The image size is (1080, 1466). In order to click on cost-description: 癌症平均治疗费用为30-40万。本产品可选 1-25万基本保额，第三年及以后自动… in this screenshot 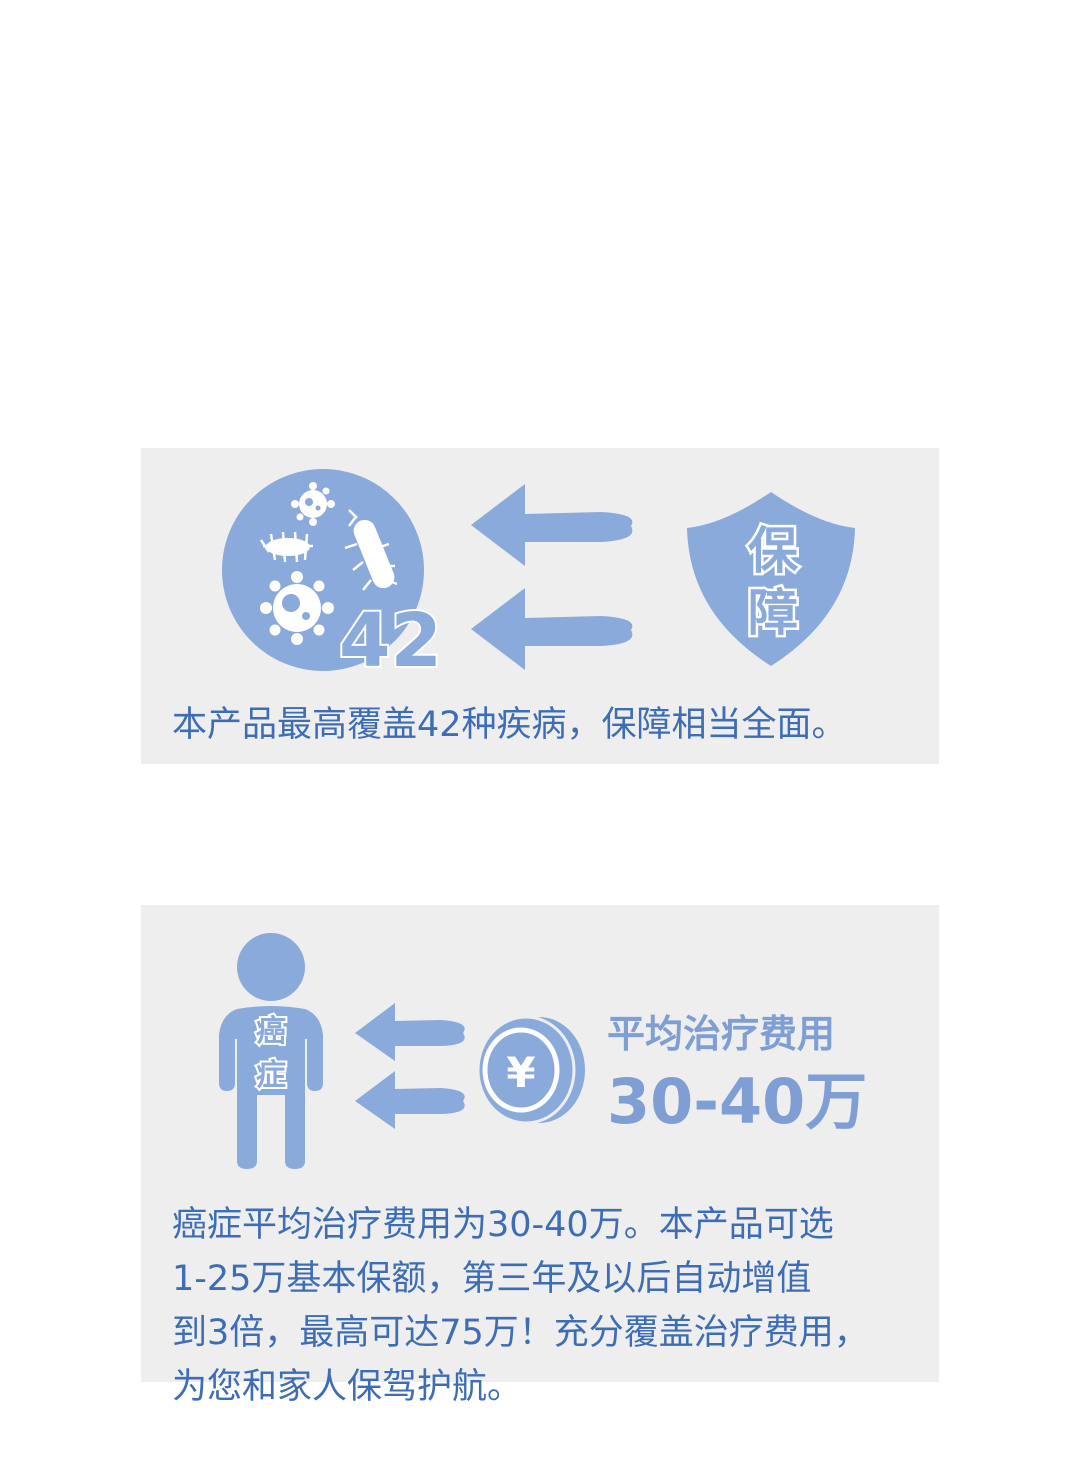, I will do `click(520, 1306)`.